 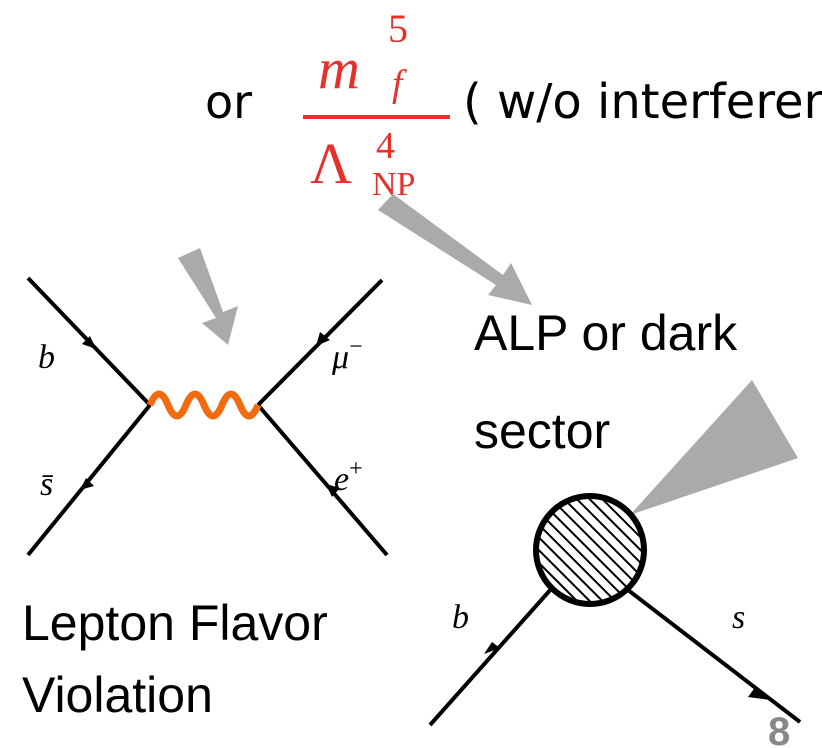 I want to click on caption: sector, so click(x=542, y=431).